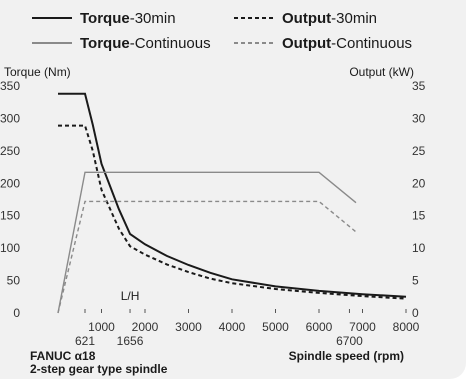  Describe the element at coordinates (10, 216) in the screenshot. I see `y-left-tick-label: 150` at that location.